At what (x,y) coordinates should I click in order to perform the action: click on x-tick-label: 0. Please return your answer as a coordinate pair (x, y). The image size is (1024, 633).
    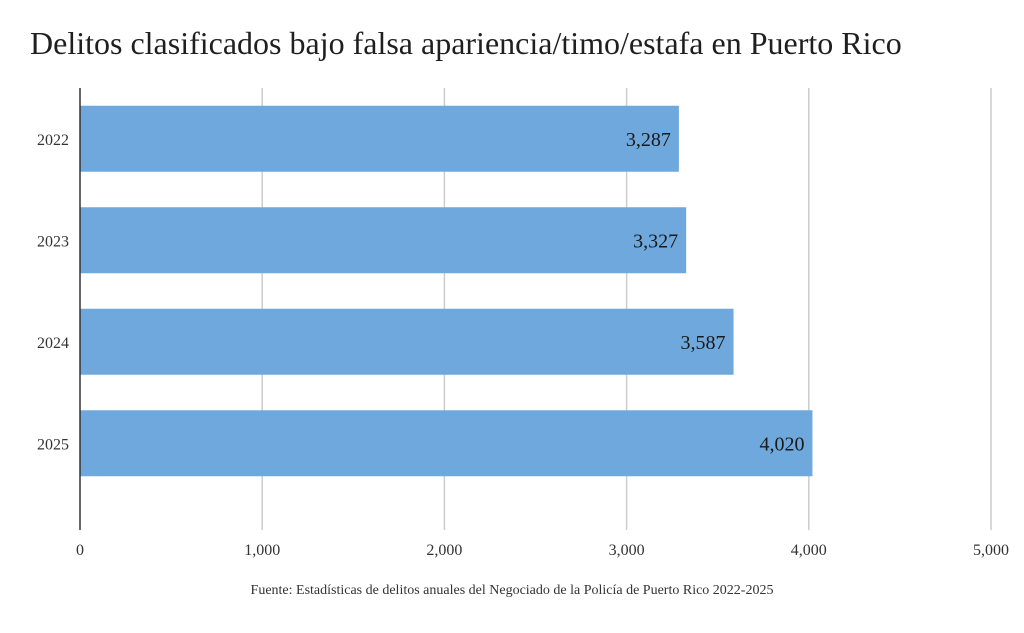
    Looking at the image, I should click on (80, 550).